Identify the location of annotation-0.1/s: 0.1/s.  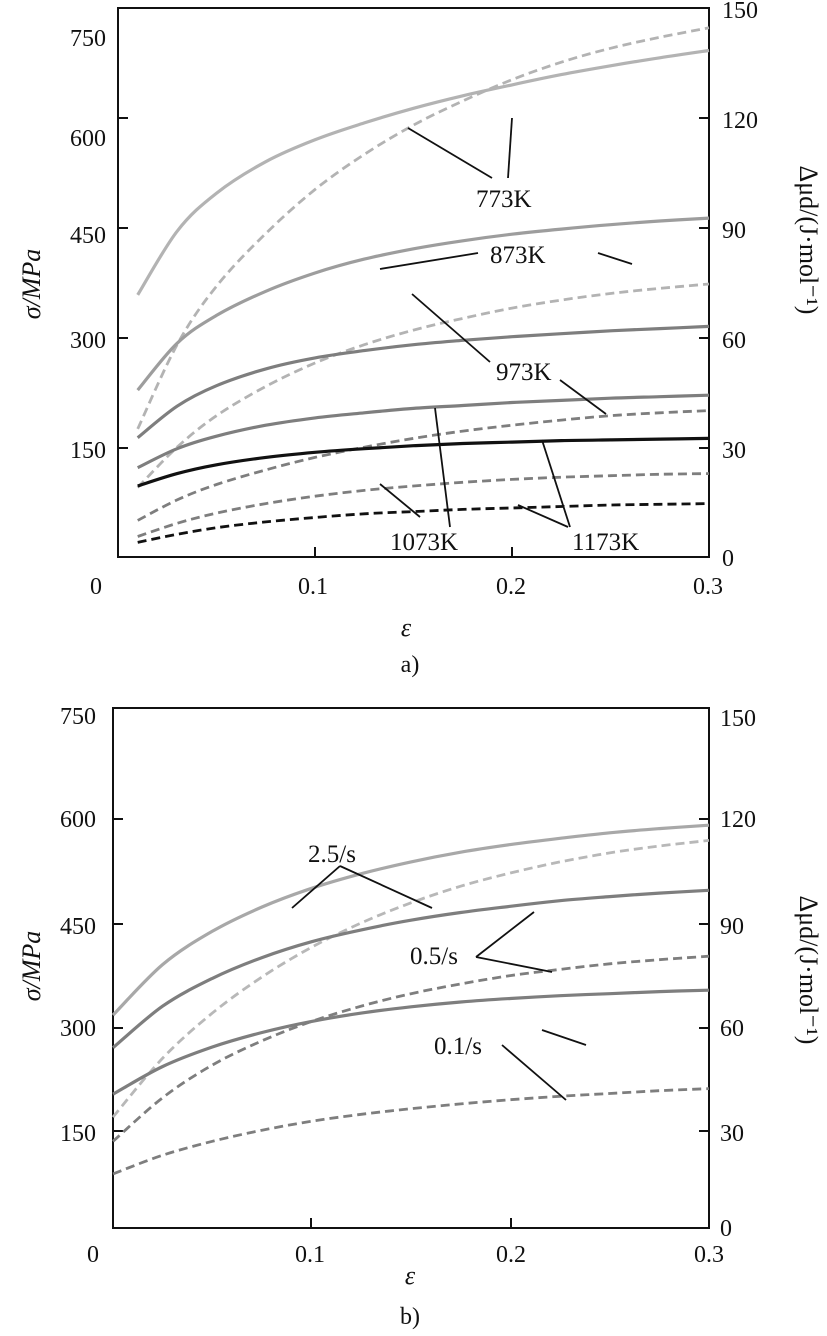
(458, 1046).